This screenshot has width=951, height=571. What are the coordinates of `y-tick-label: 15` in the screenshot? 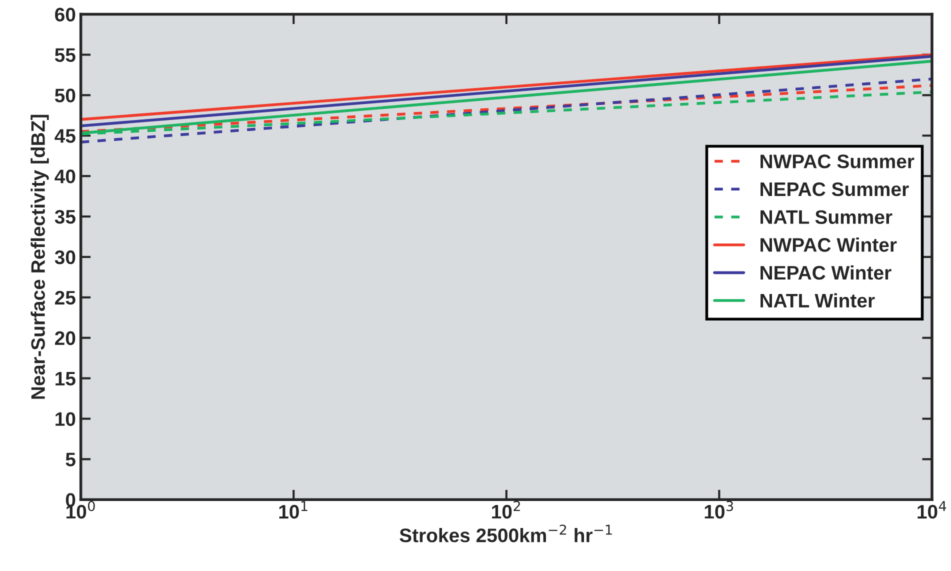 It's located at (66, 379).